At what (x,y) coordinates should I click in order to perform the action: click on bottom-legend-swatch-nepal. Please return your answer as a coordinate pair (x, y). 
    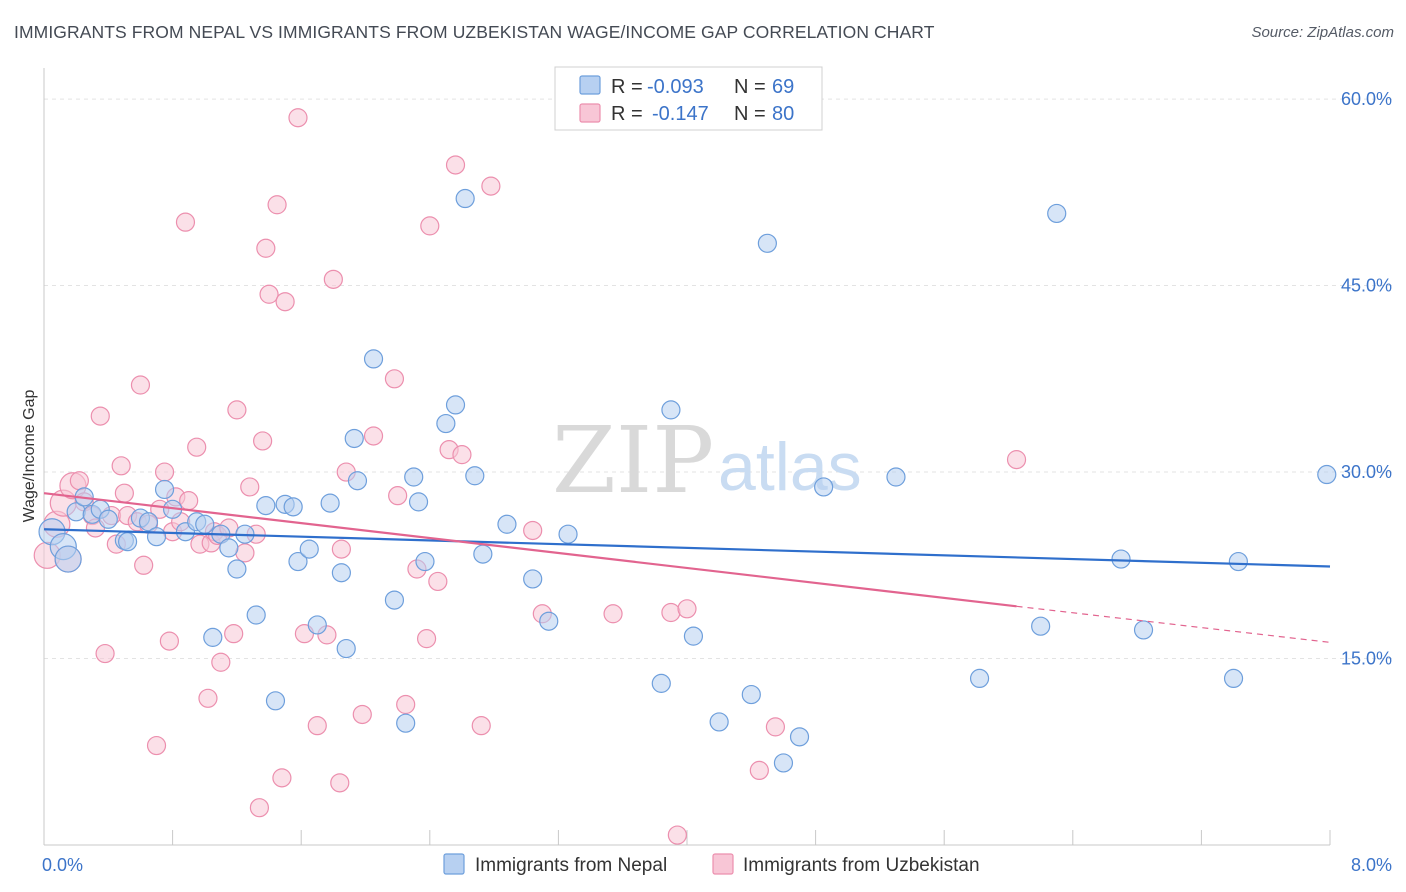
    Looking at the image, I should click on (454, 864).